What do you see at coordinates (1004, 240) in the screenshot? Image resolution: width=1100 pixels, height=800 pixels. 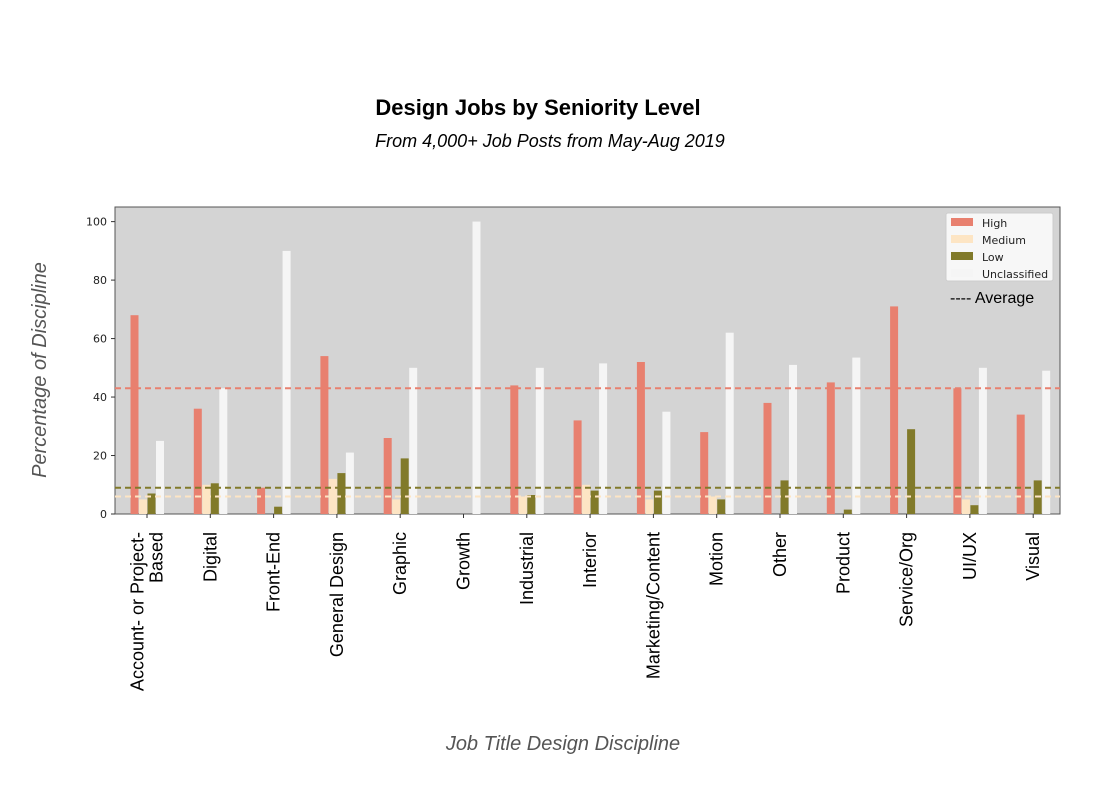 I see `legend-label-medium: Medium` at bounding box center [1004, 240].